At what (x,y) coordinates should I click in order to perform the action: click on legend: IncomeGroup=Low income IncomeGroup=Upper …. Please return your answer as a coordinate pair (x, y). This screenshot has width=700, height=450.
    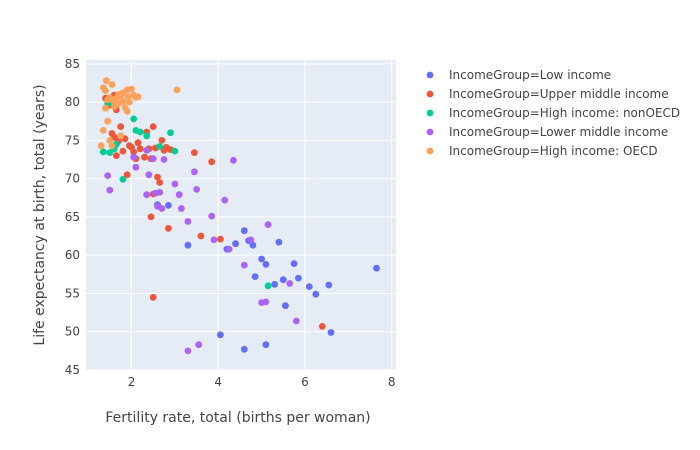
    Looking at the image, I should click on (553, 113).